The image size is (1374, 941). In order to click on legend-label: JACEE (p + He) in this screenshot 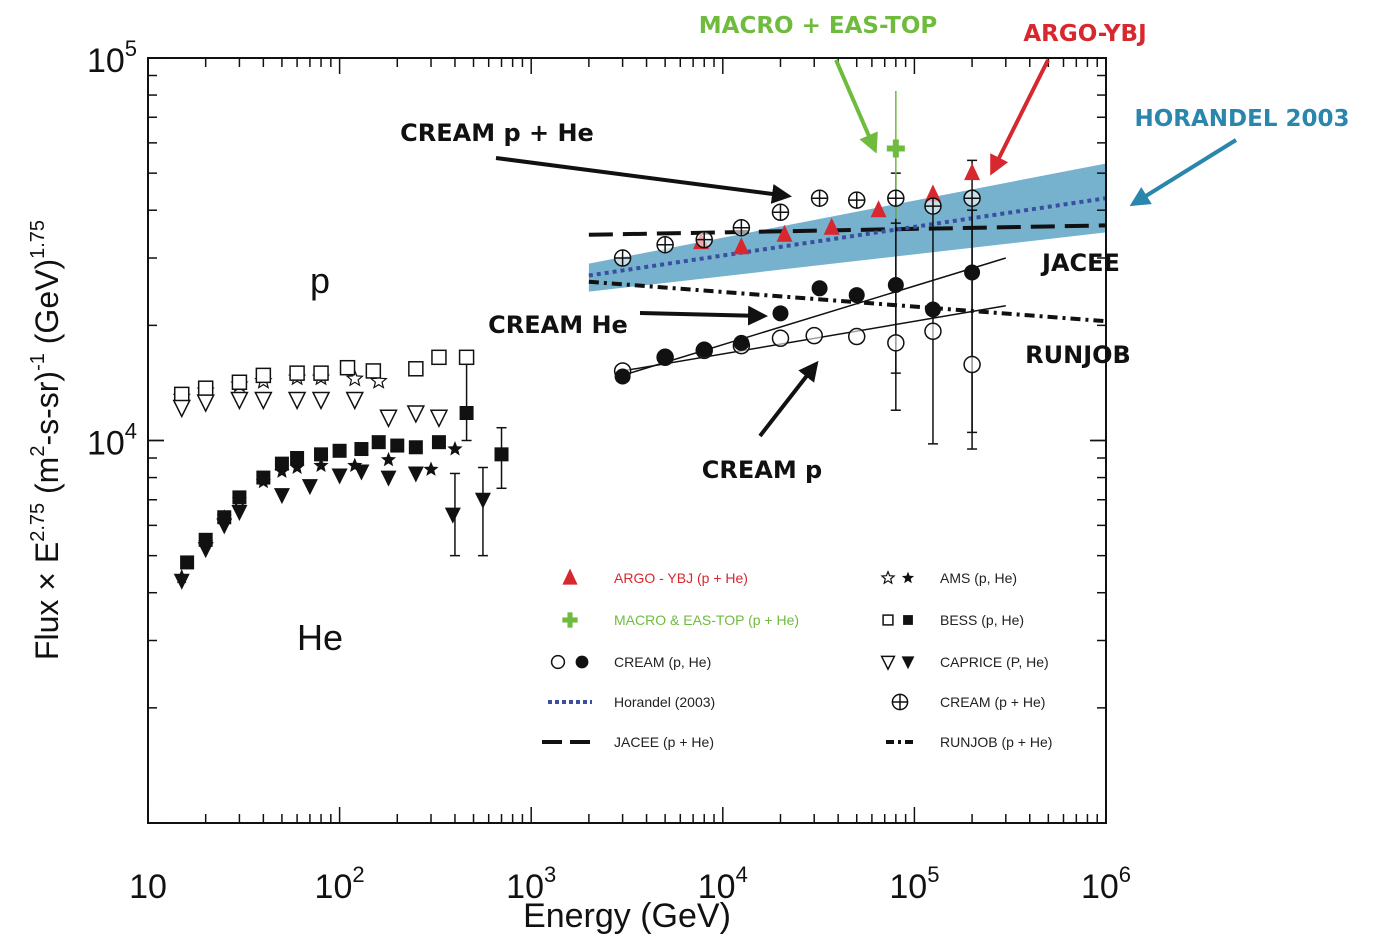, I will do `click(664, 742)`.